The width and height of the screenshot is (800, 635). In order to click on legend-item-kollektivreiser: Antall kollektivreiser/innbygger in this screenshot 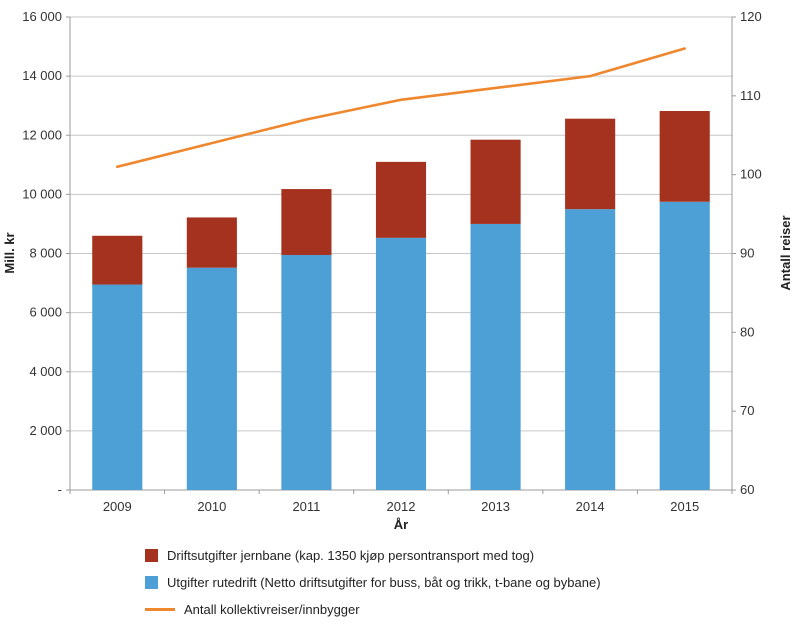, I will do `click(472, 609)`.